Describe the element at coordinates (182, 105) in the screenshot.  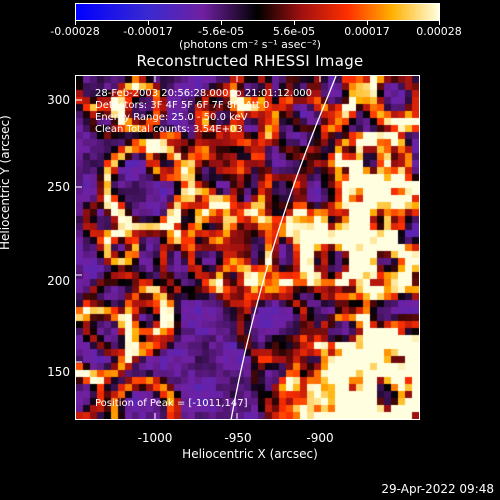
I see `info-detectors: Detectors: 3F 4F 5F 6F 7F 8F, Att 0` at that location.